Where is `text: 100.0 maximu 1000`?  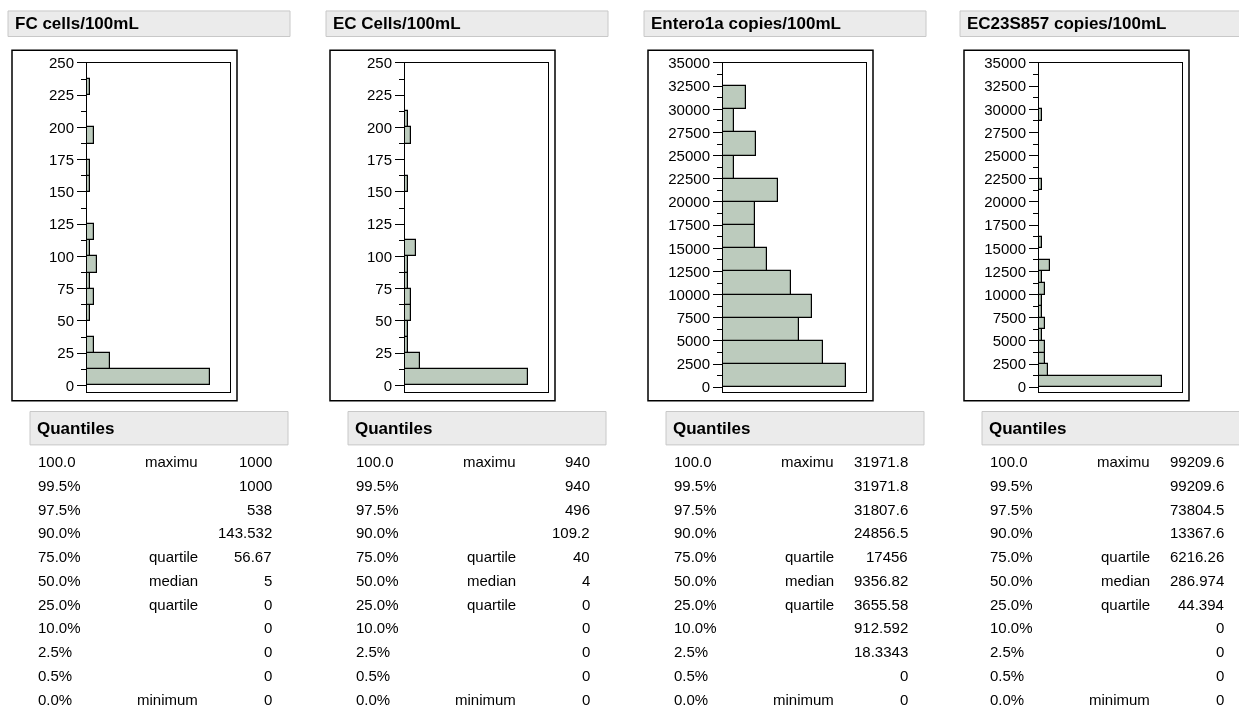
text: 100.0 maximu 1000 is located at coordinates (155, 461).